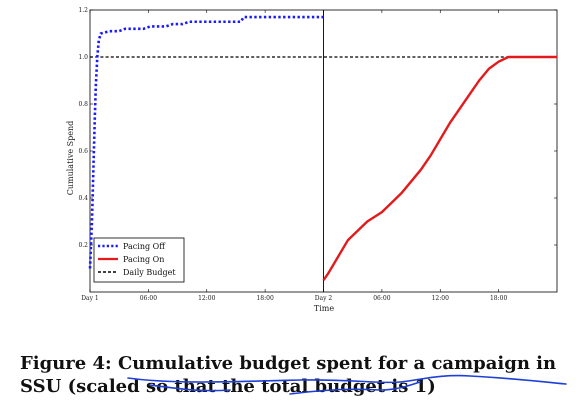  Describe the element at coordinates (149, 272) in the screenshot. I see `legend-label-daily-budget: Daily Budget` at that location.